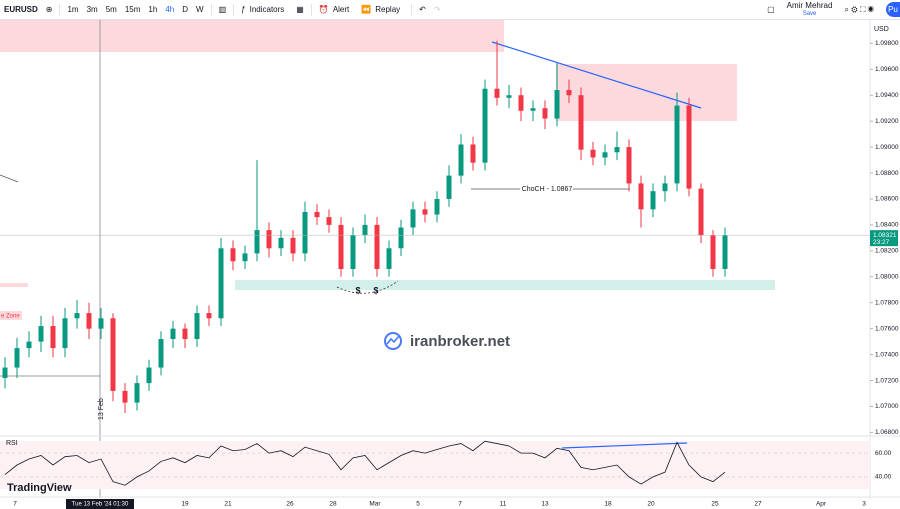  I want to click on interval: D, so click(185, 9).